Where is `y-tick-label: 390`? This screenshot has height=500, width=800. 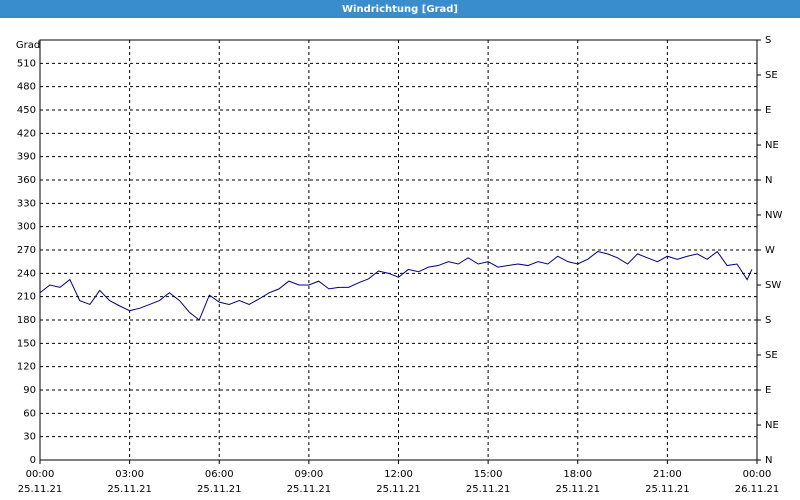
y-tick-label: 390 is located at coordinates (26, 157).